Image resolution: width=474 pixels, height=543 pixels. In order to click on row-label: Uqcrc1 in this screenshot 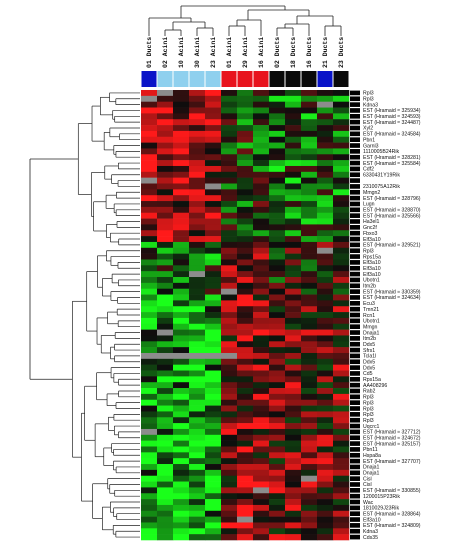, I will do `click(371, 427)`.